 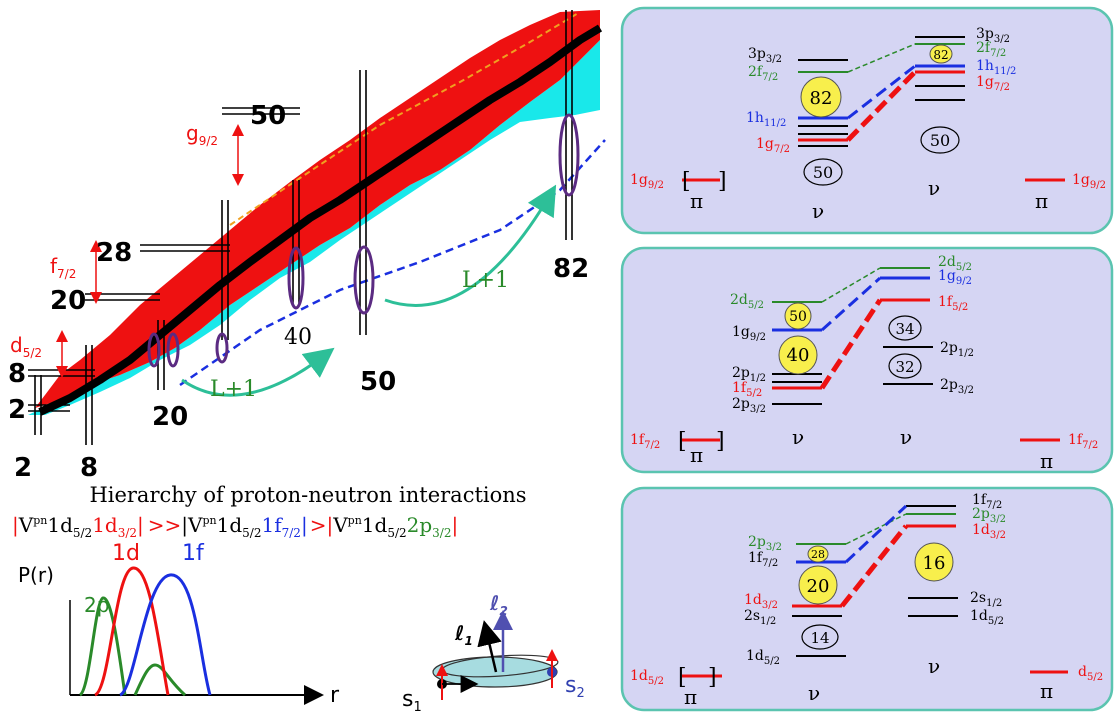 What do you see at coordinates (193, 553) in the screenshot?
I see `curve-label-1f: 1f` at bounding box center [193, 553].